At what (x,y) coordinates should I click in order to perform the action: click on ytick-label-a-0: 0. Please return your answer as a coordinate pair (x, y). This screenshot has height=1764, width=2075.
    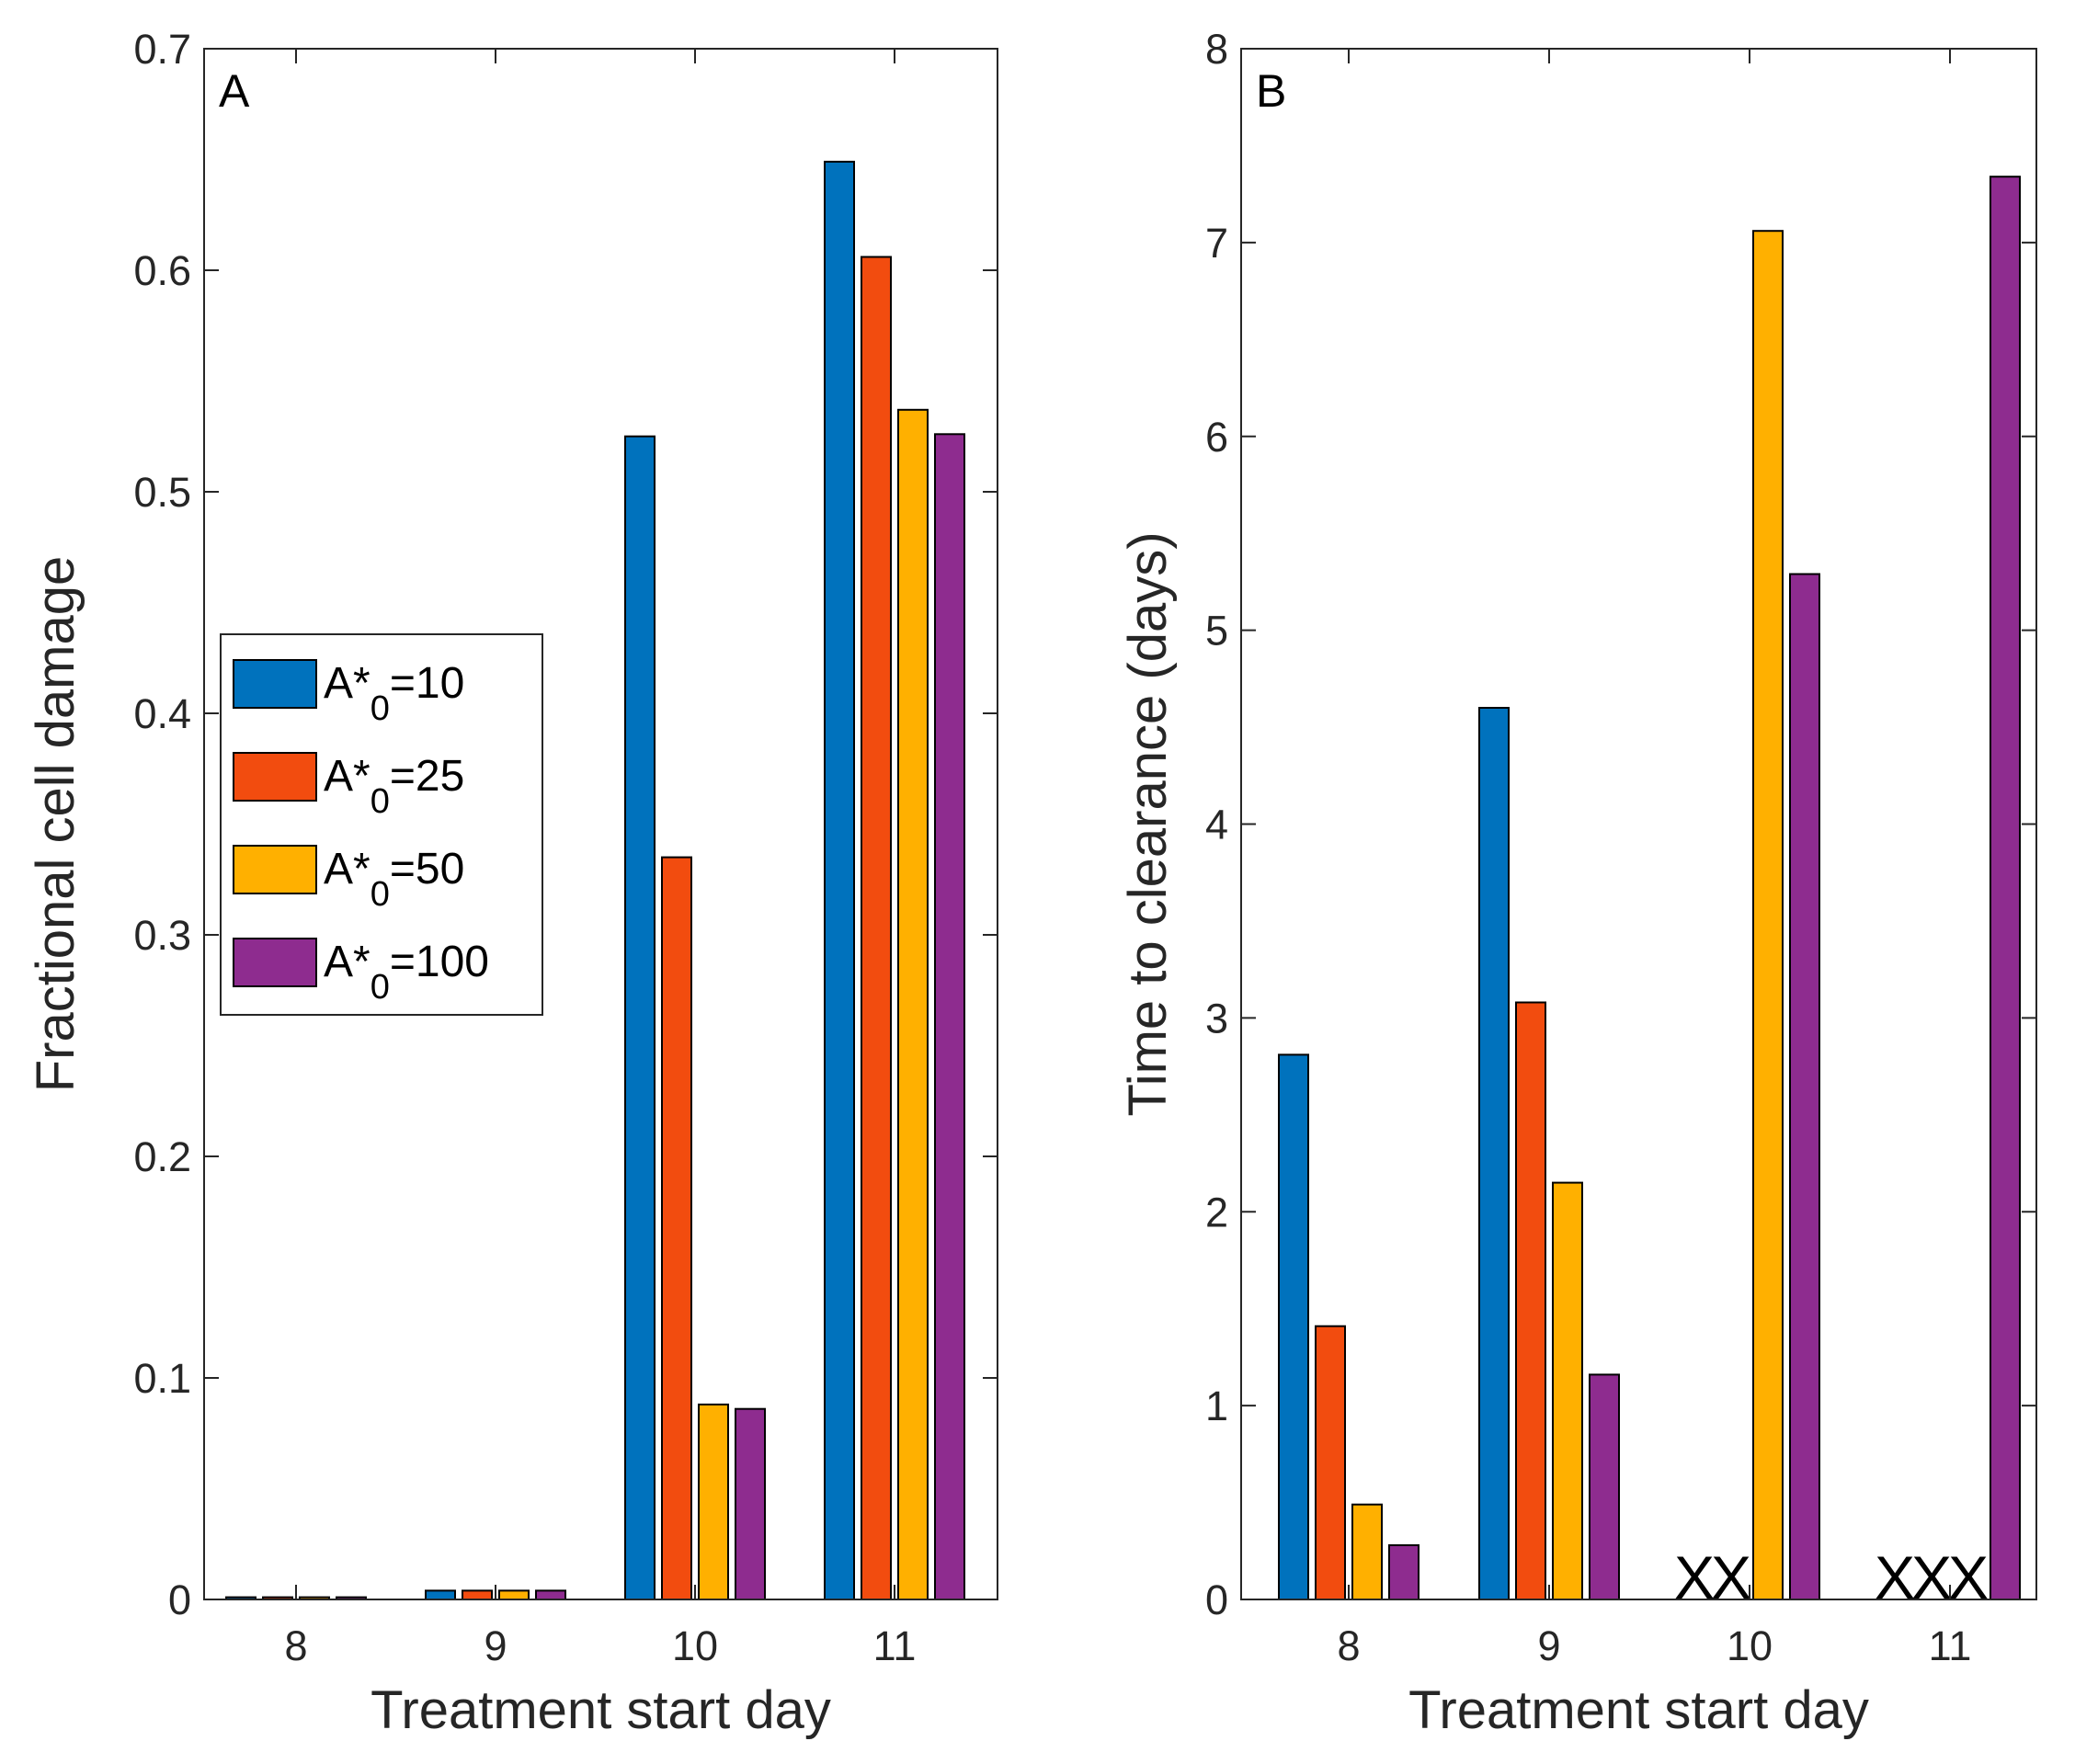
    Looking at the image, I should click on (179, 1599).